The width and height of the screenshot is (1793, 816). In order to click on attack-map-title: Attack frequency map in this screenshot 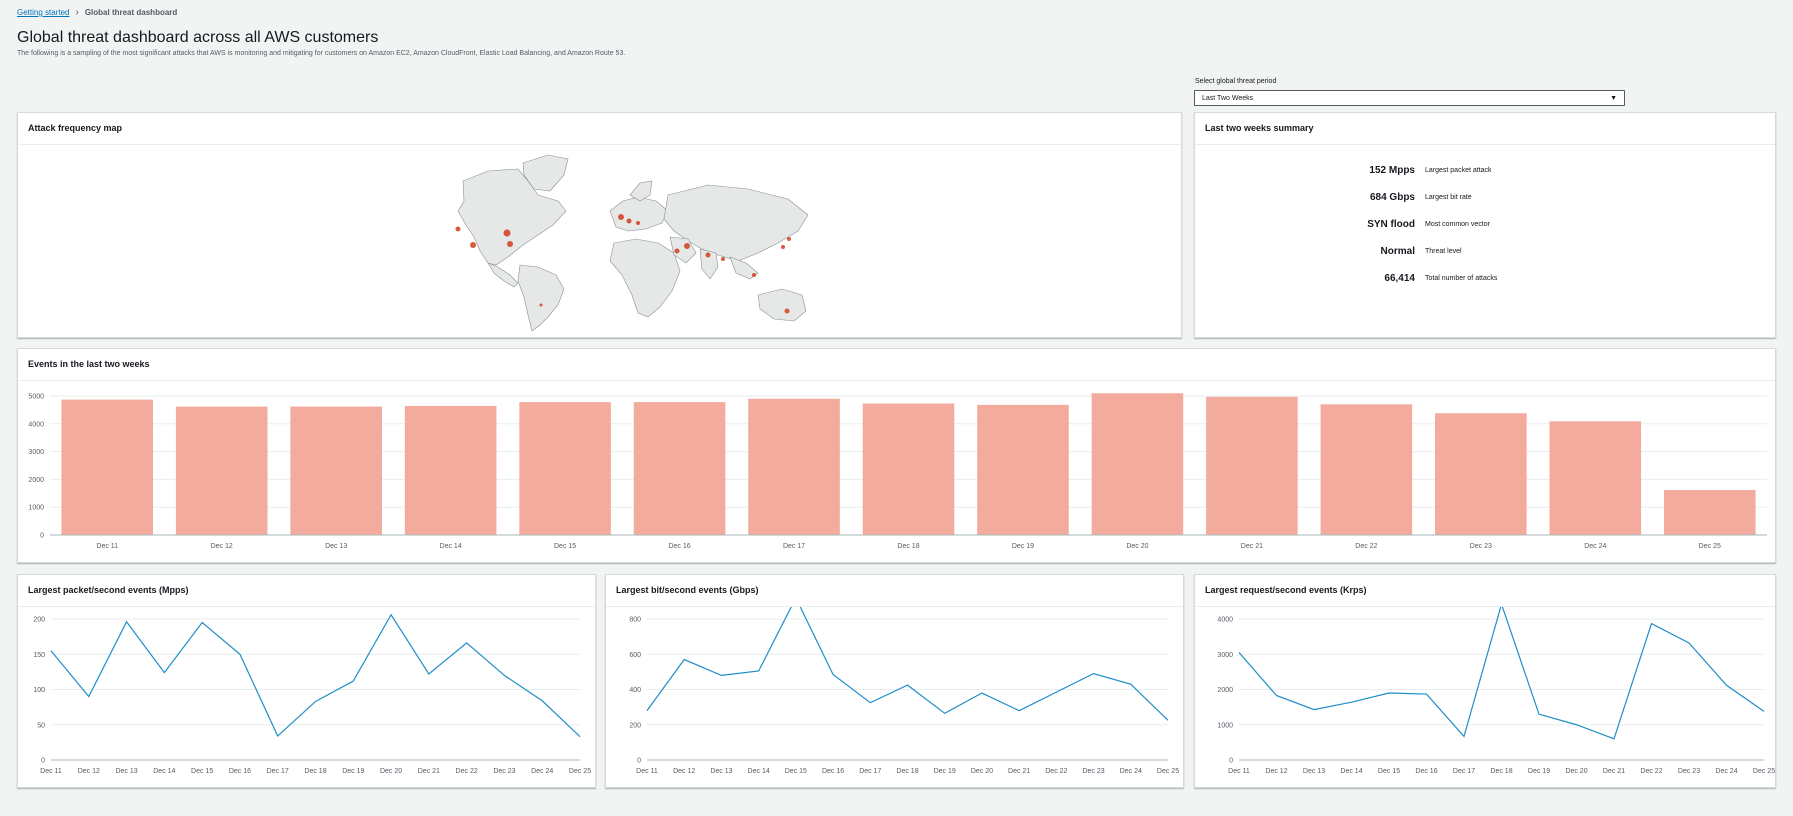, I will do `click(599, 129)`.